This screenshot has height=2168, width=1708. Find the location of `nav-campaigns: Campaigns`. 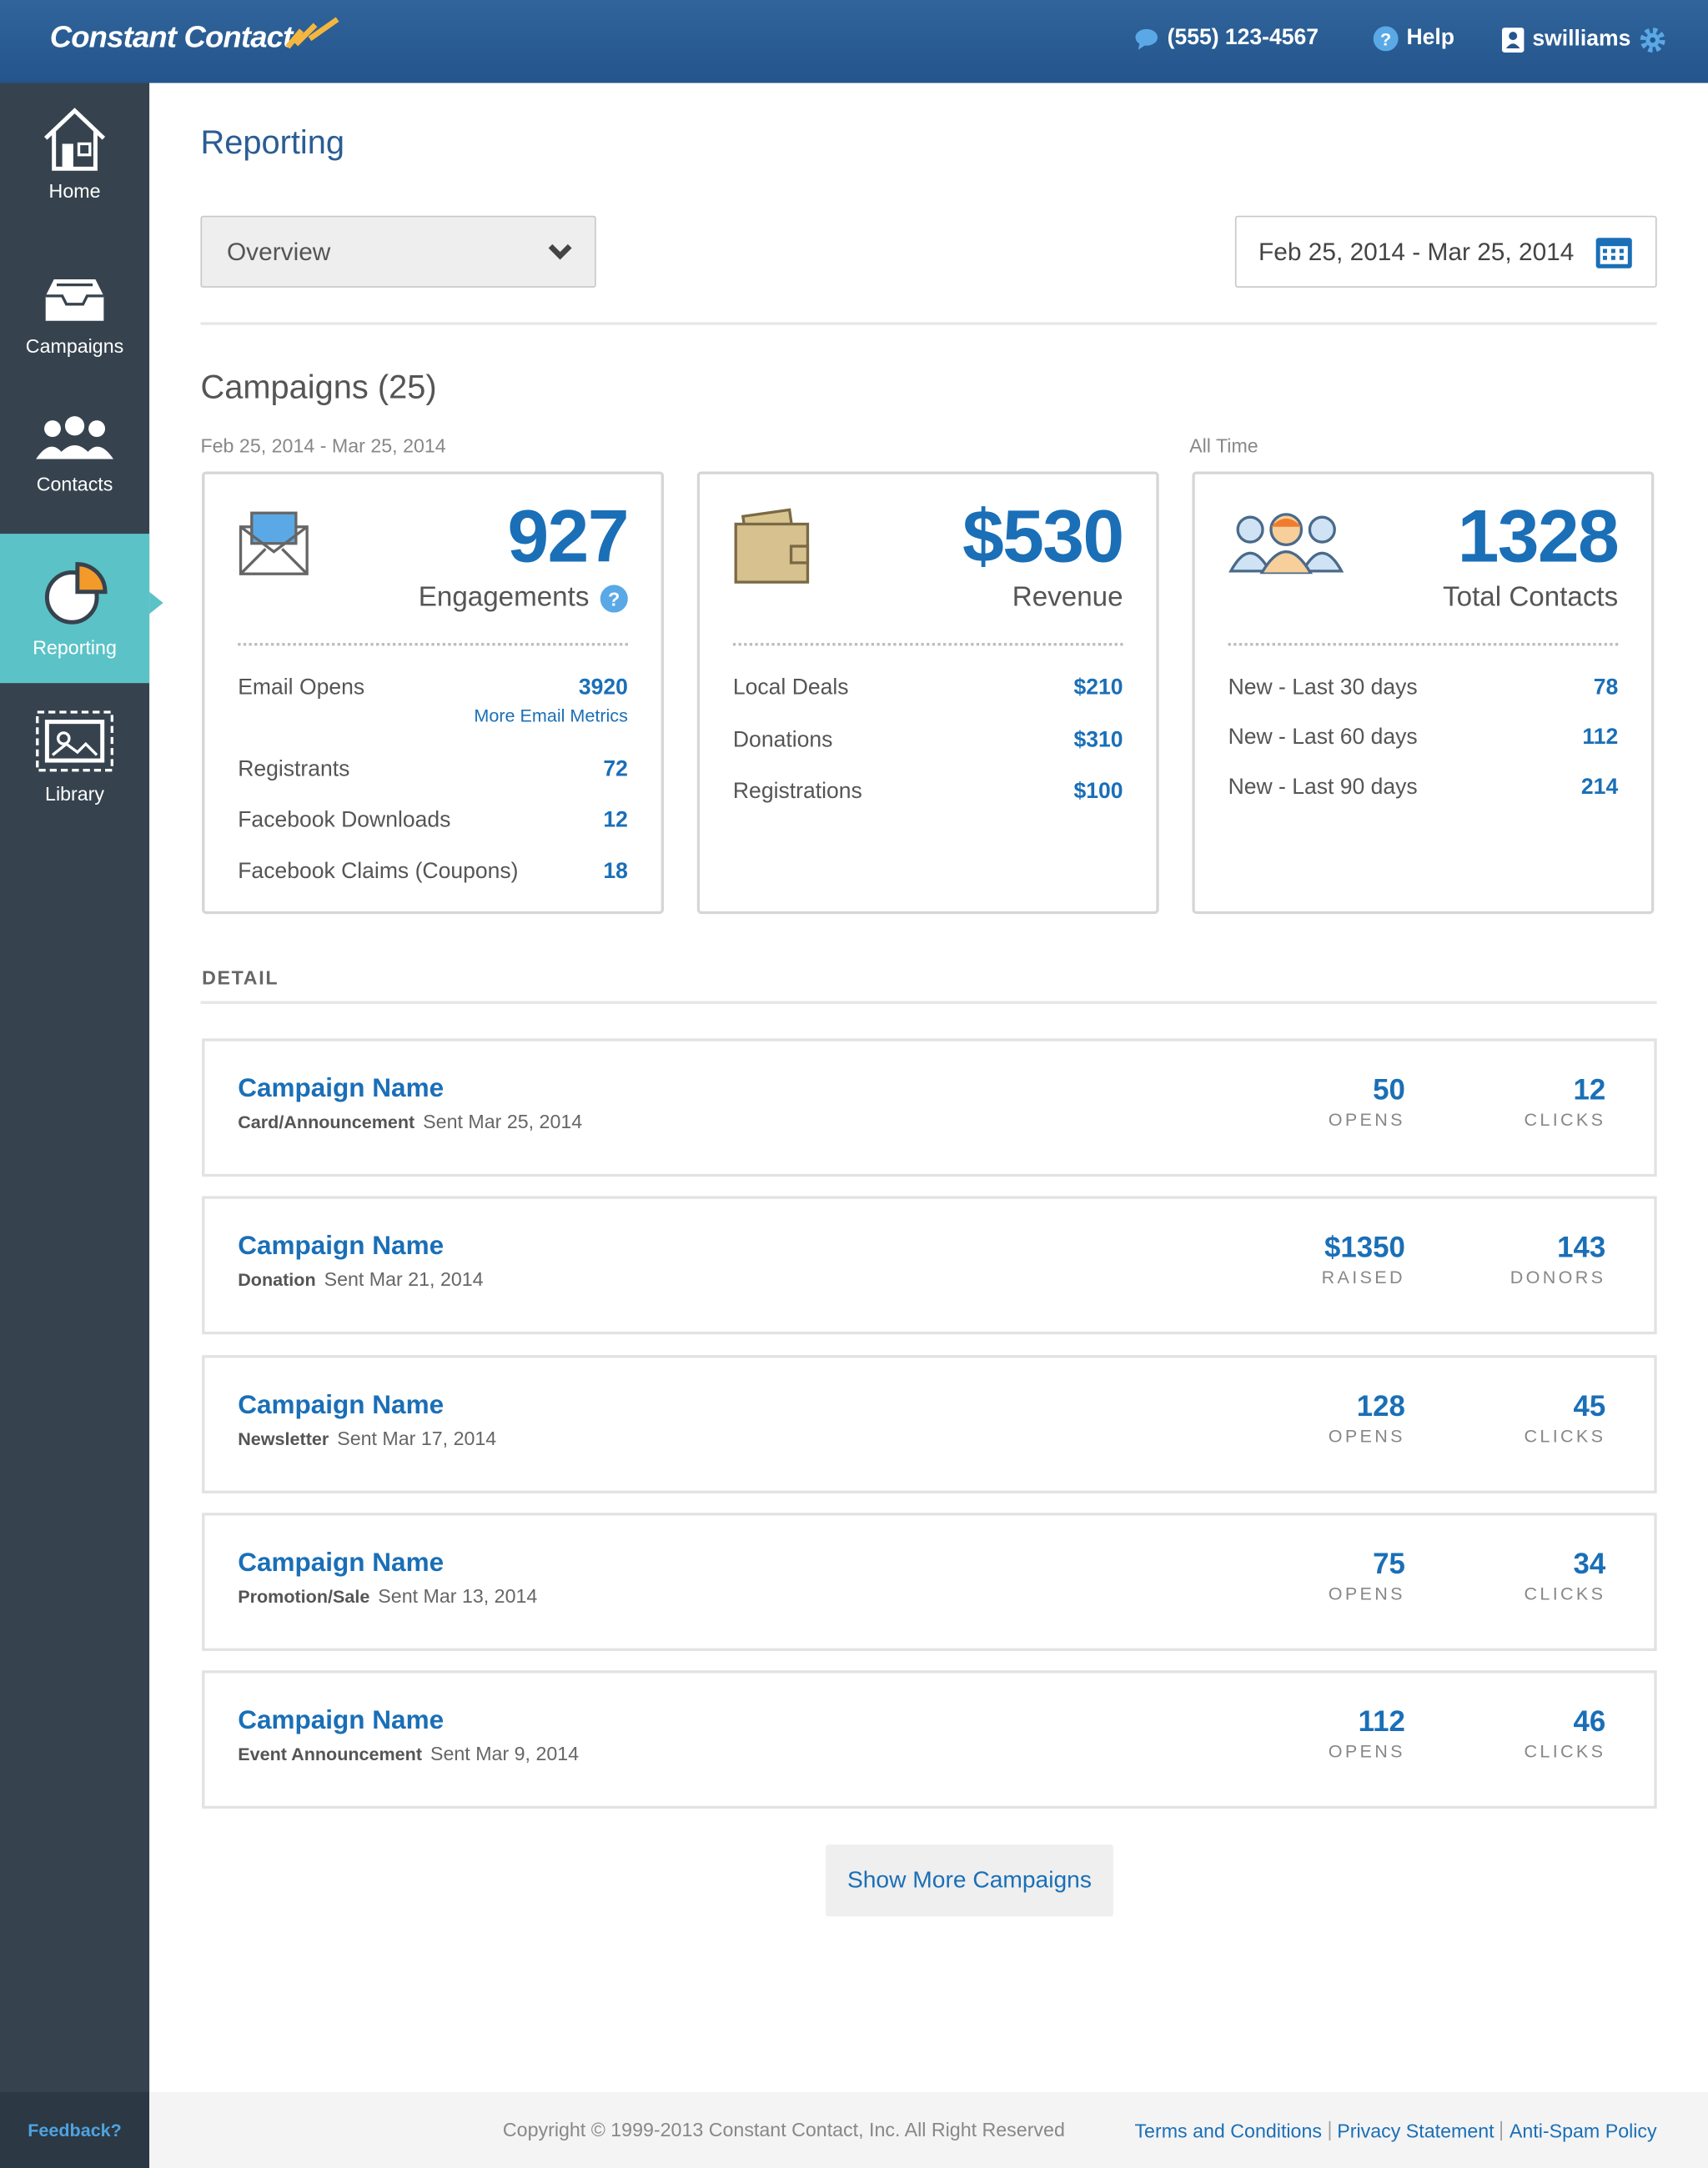

nav-campaigns: Campaigns is located at coordinates (74, 326).